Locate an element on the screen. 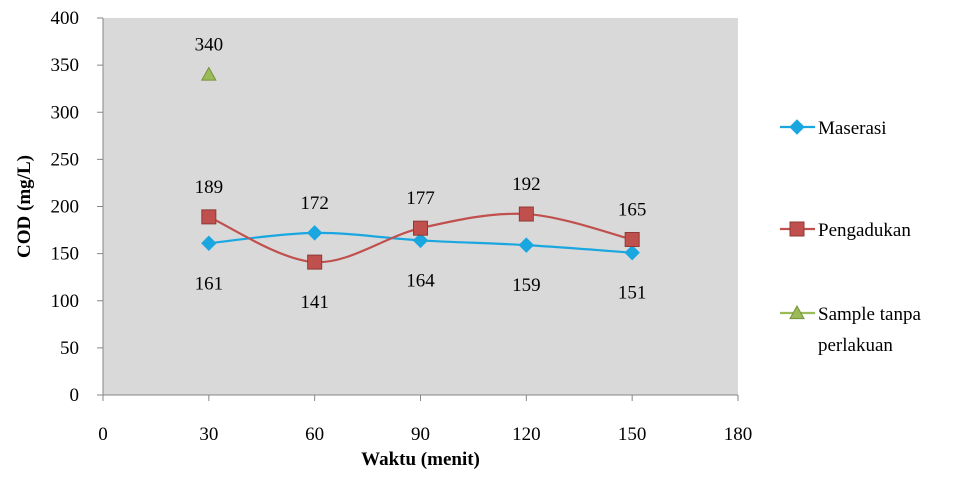 The height and width of the screenshot is (490, 972). legend-item: Maserasi is located at coordinates (833, 128).